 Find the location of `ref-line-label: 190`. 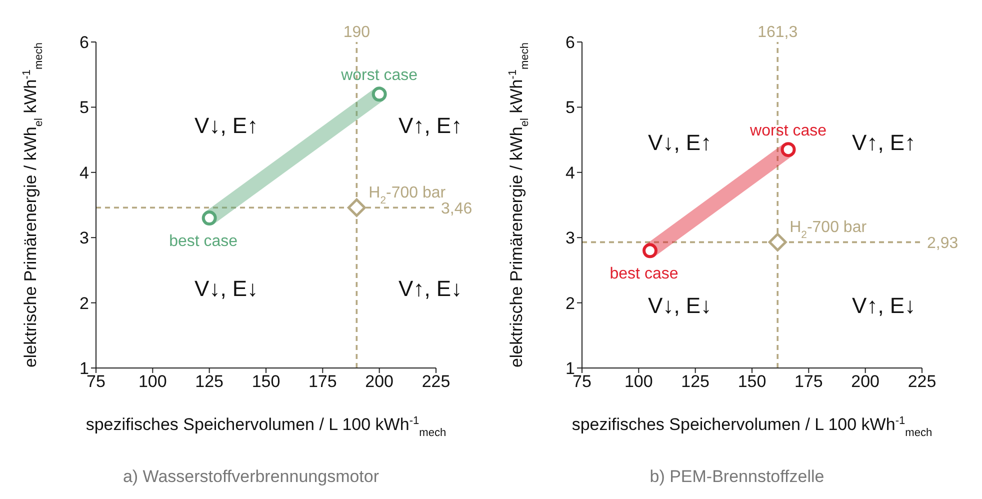

ref-line-label: 190 is located at coordinates (356, 32).